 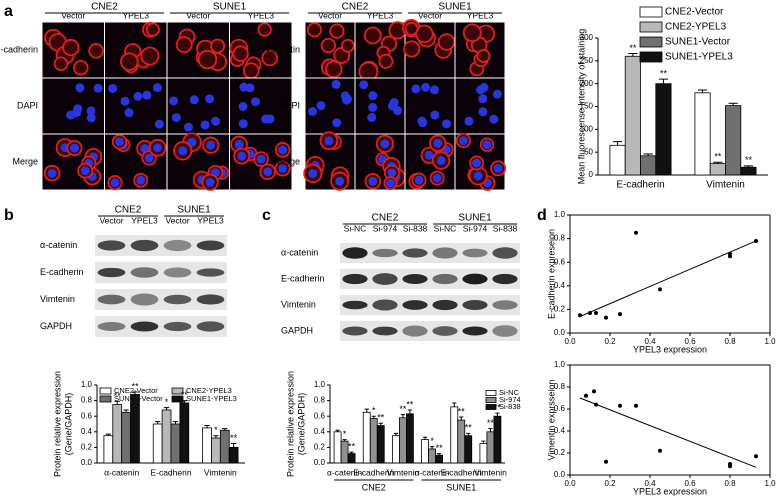 I want to click on row-label: DAPI, so click(x=27, y=105).